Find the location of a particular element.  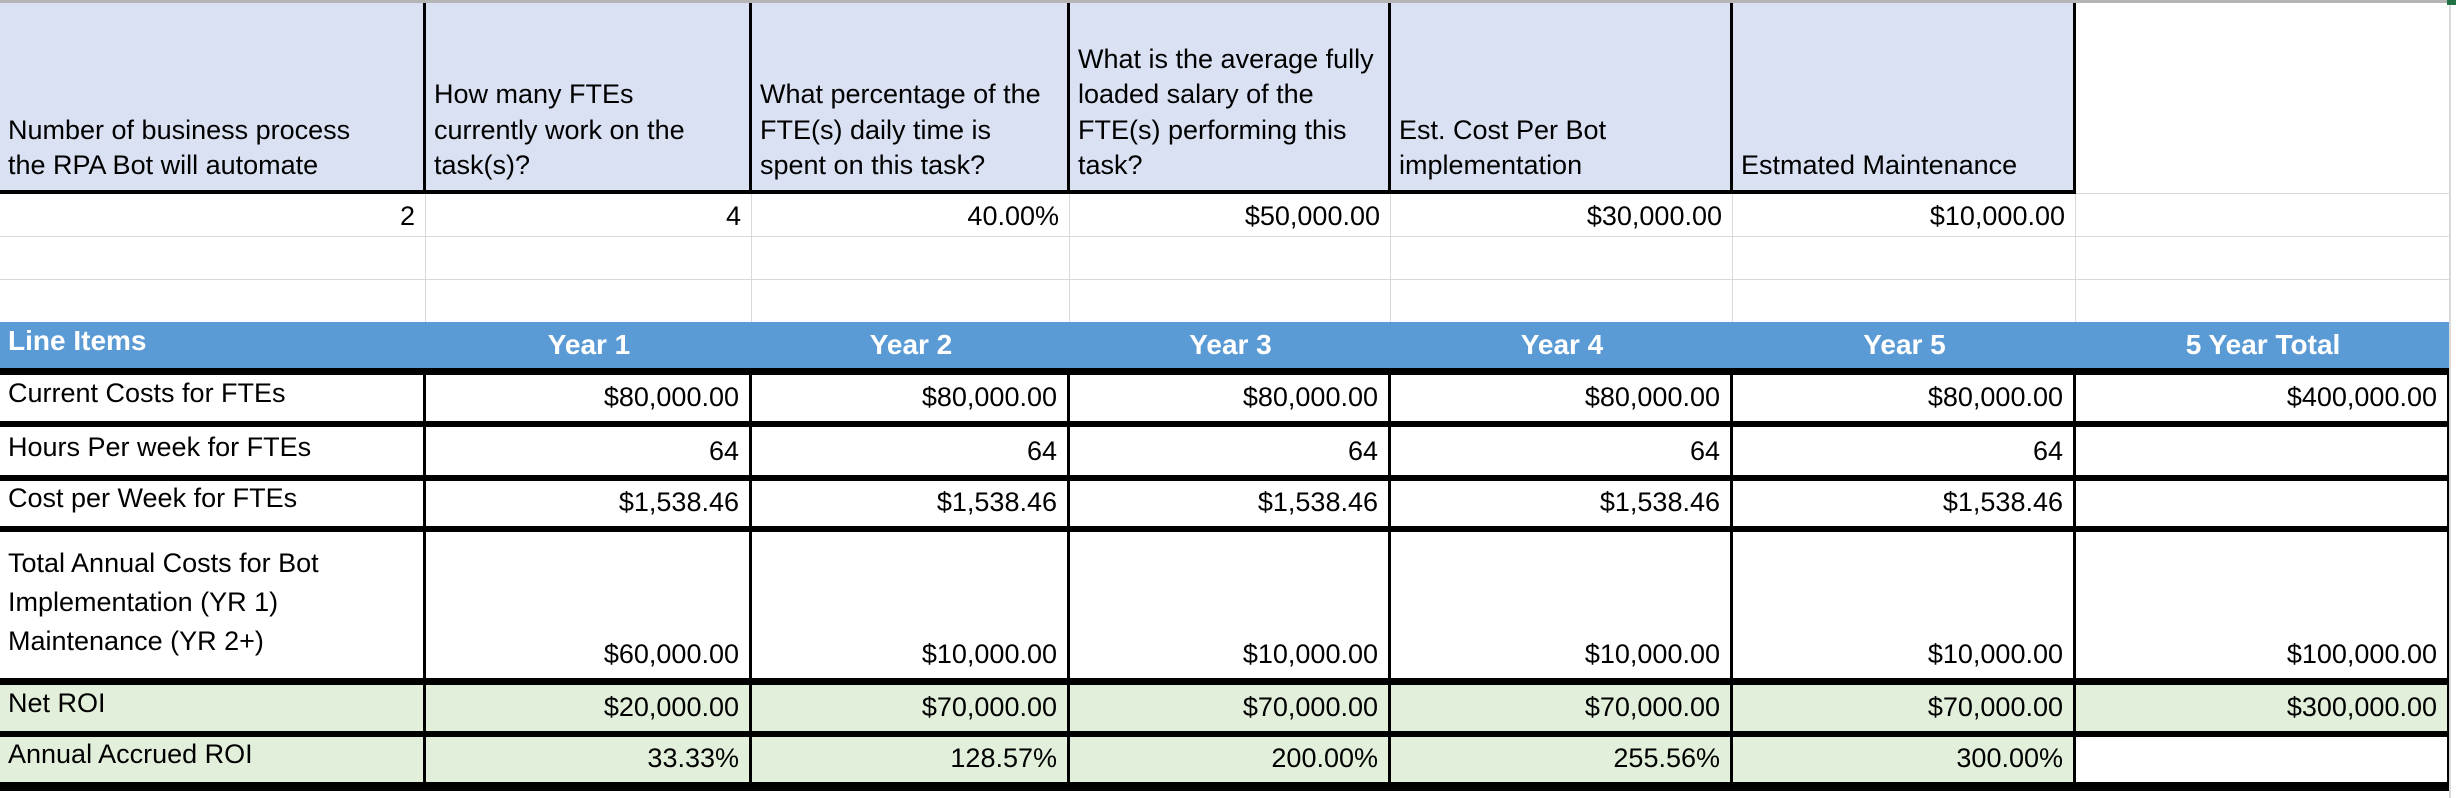

value-cell-year1: $60,000.00 is located at coordinates (589, 605).